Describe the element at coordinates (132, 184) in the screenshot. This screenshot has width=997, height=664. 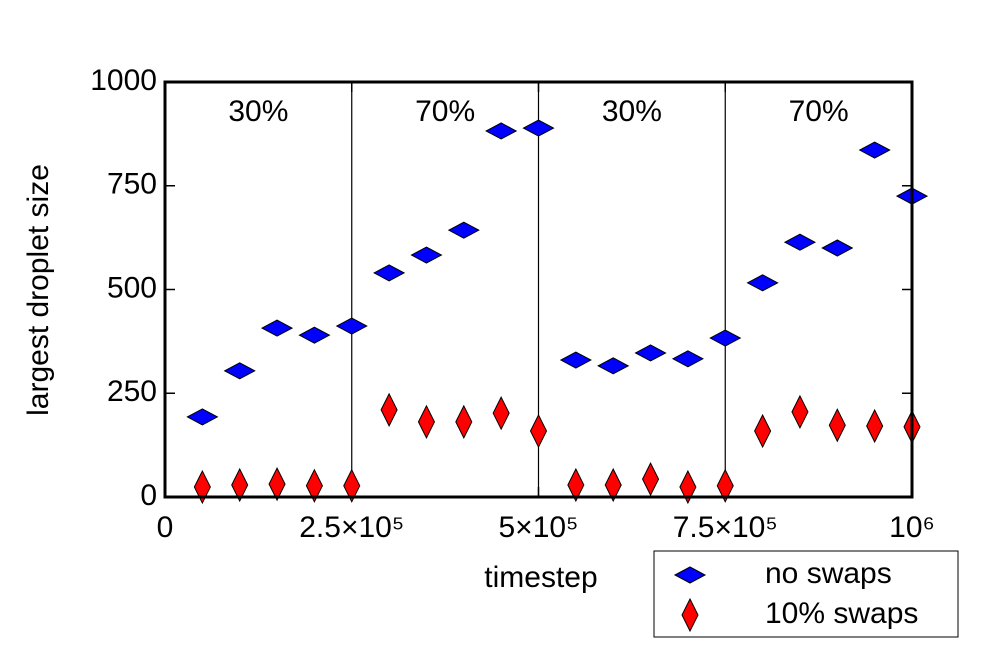
I see `y-tick-label: 750` at that location.